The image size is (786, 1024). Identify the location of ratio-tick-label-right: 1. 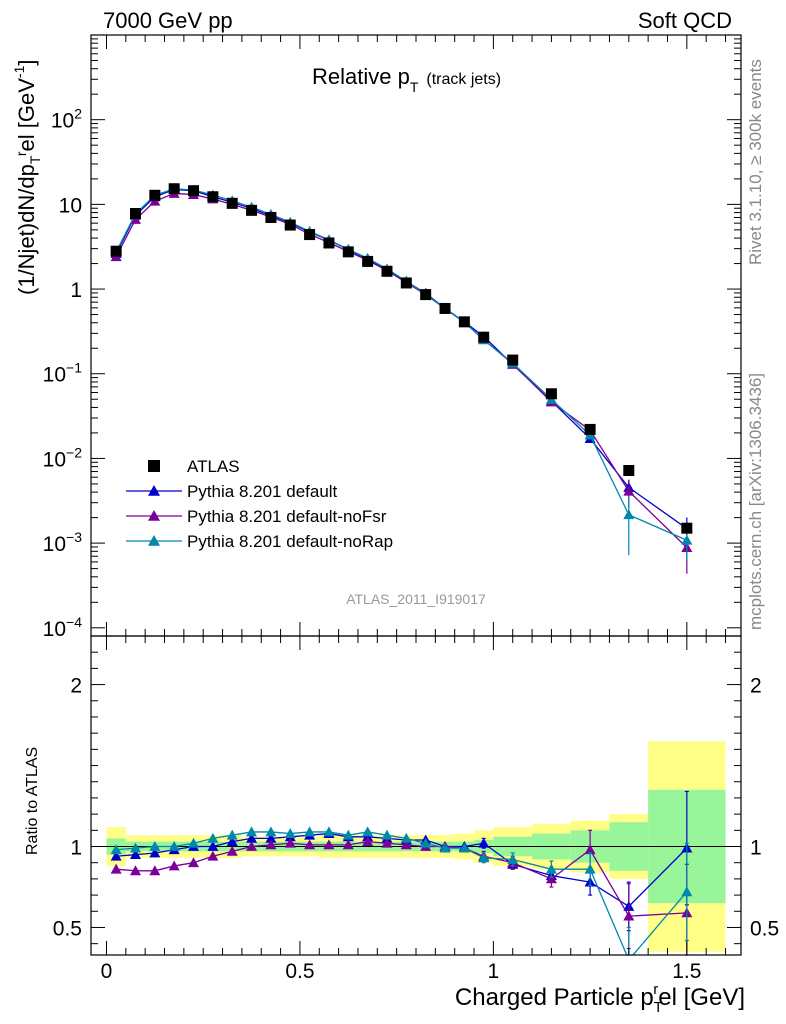
(756, 848).